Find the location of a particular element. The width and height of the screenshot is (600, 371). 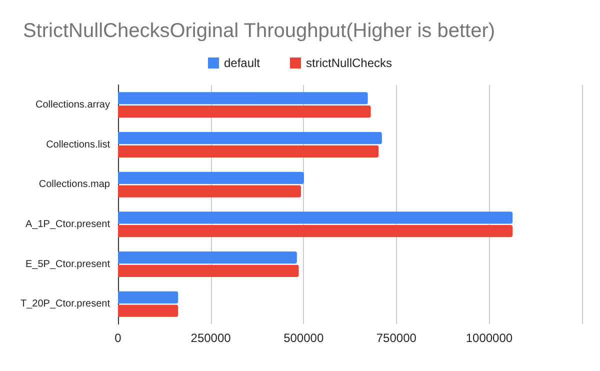

y-tick-label: E_5P_Ctor.present is located at coordinates (68, 264).